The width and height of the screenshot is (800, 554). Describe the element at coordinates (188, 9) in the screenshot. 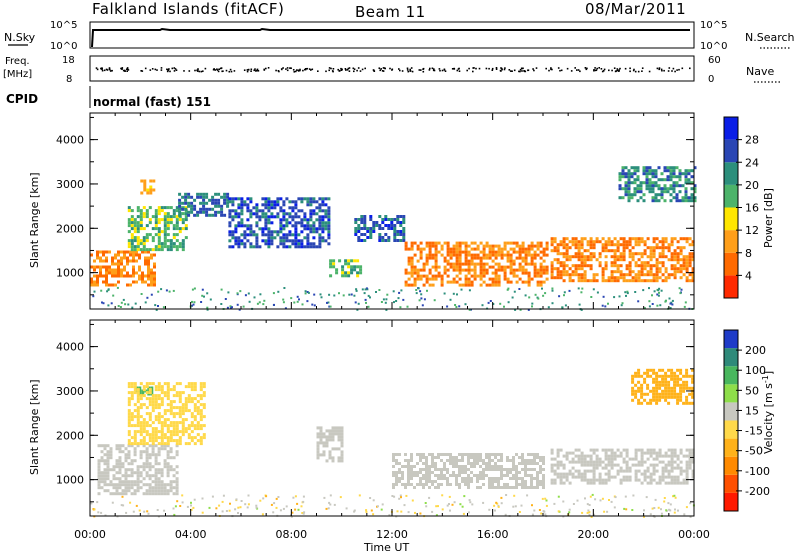

I see `station-title: Falkland Islands (fitACF)` at that location.